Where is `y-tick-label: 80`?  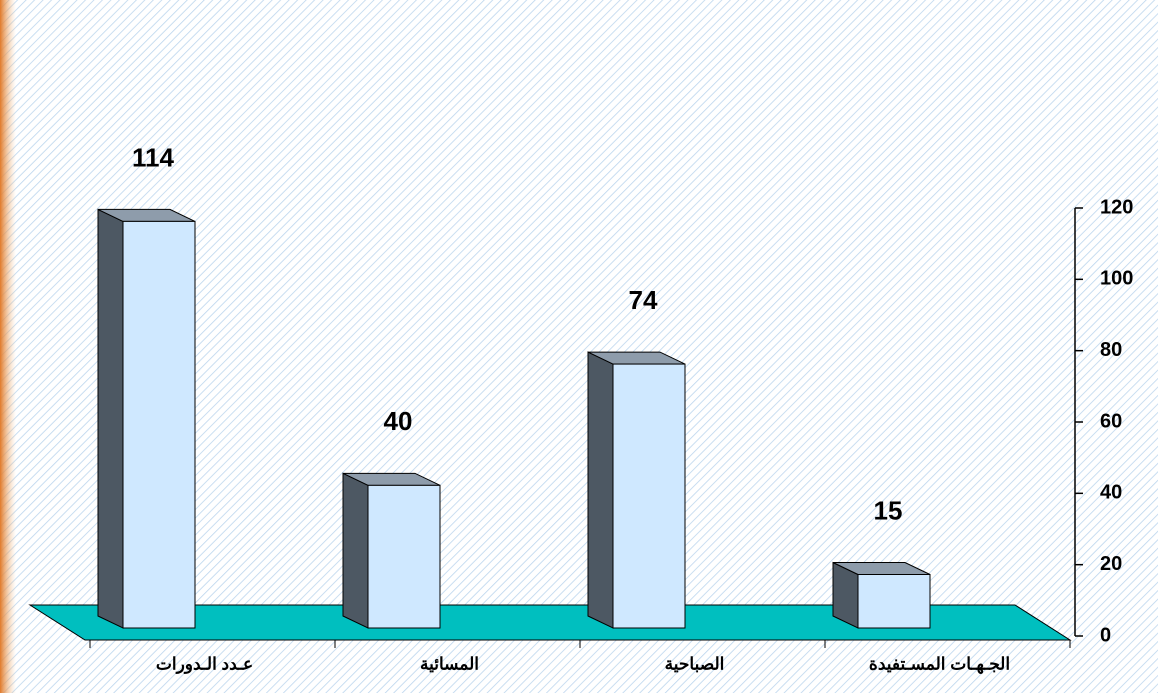
y-tick-label: 80 is located at coordinates (1111, 350).